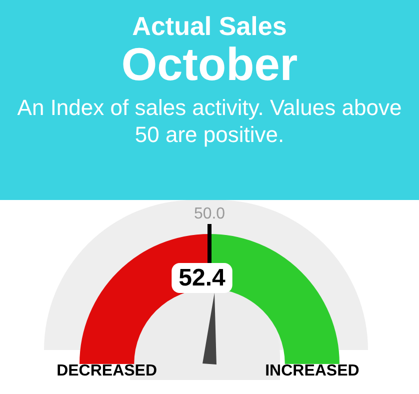  What do you see at coordinates (312, 371) in the screenshot?
I see `slice-label: INCREASED` at bounding box center [312, 371].